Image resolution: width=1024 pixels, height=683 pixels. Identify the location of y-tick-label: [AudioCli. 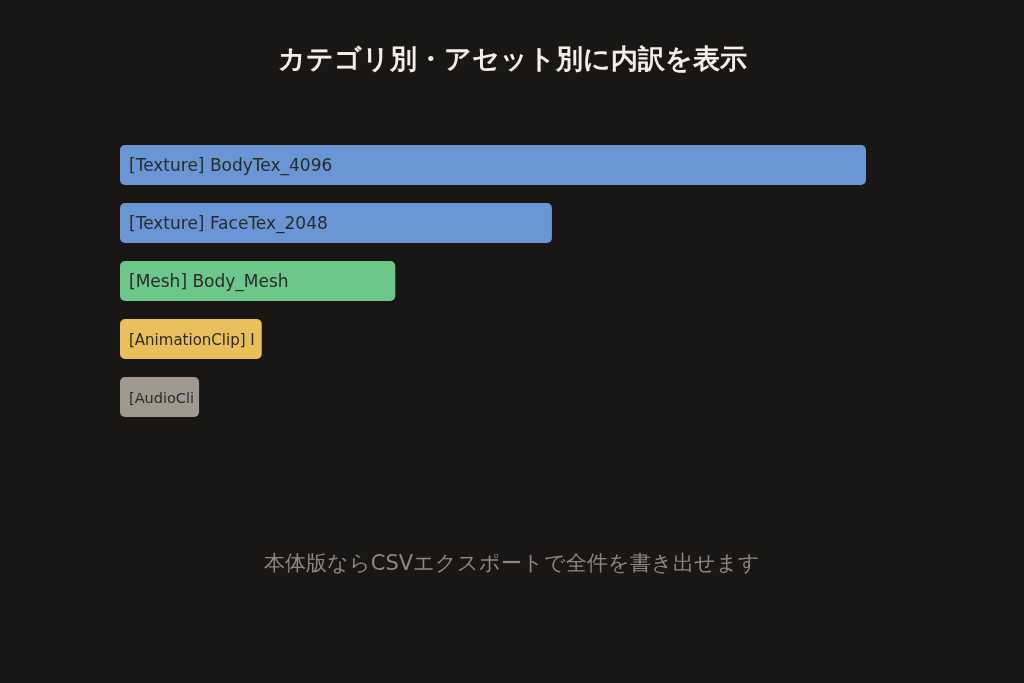
(162, 398).